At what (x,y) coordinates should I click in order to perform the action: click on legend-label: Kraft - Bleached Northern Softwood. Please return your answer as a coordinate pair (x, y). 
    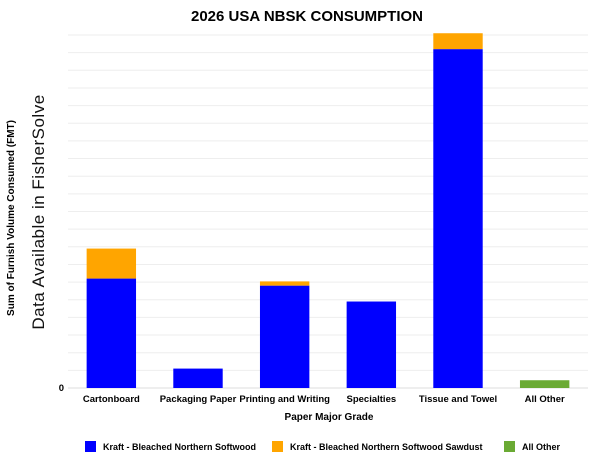
    Looking at the image, I should click on (179, 447).